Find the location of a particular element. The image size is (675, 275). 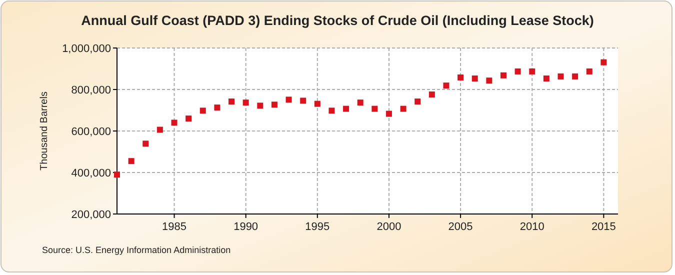

source-note: Source: U.S. Energy Information Administration is located at coordinates (136, 250).